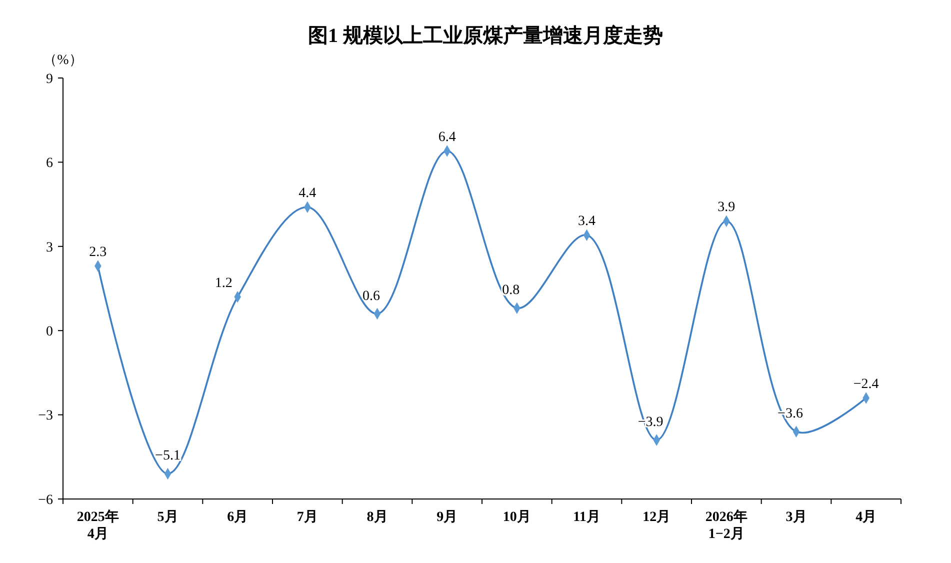 The width and height of the screenshot is (951, 563). I want to click on x-tick-label: 5月, so click(167, 517).